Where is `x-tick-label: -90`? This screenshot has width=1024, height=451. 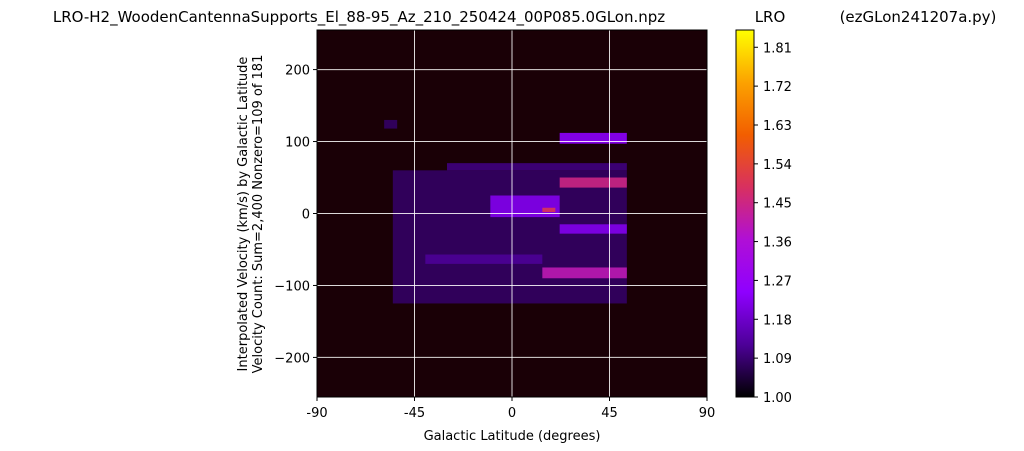 x-tick-label: -90 is located at coordinates (316, 413).